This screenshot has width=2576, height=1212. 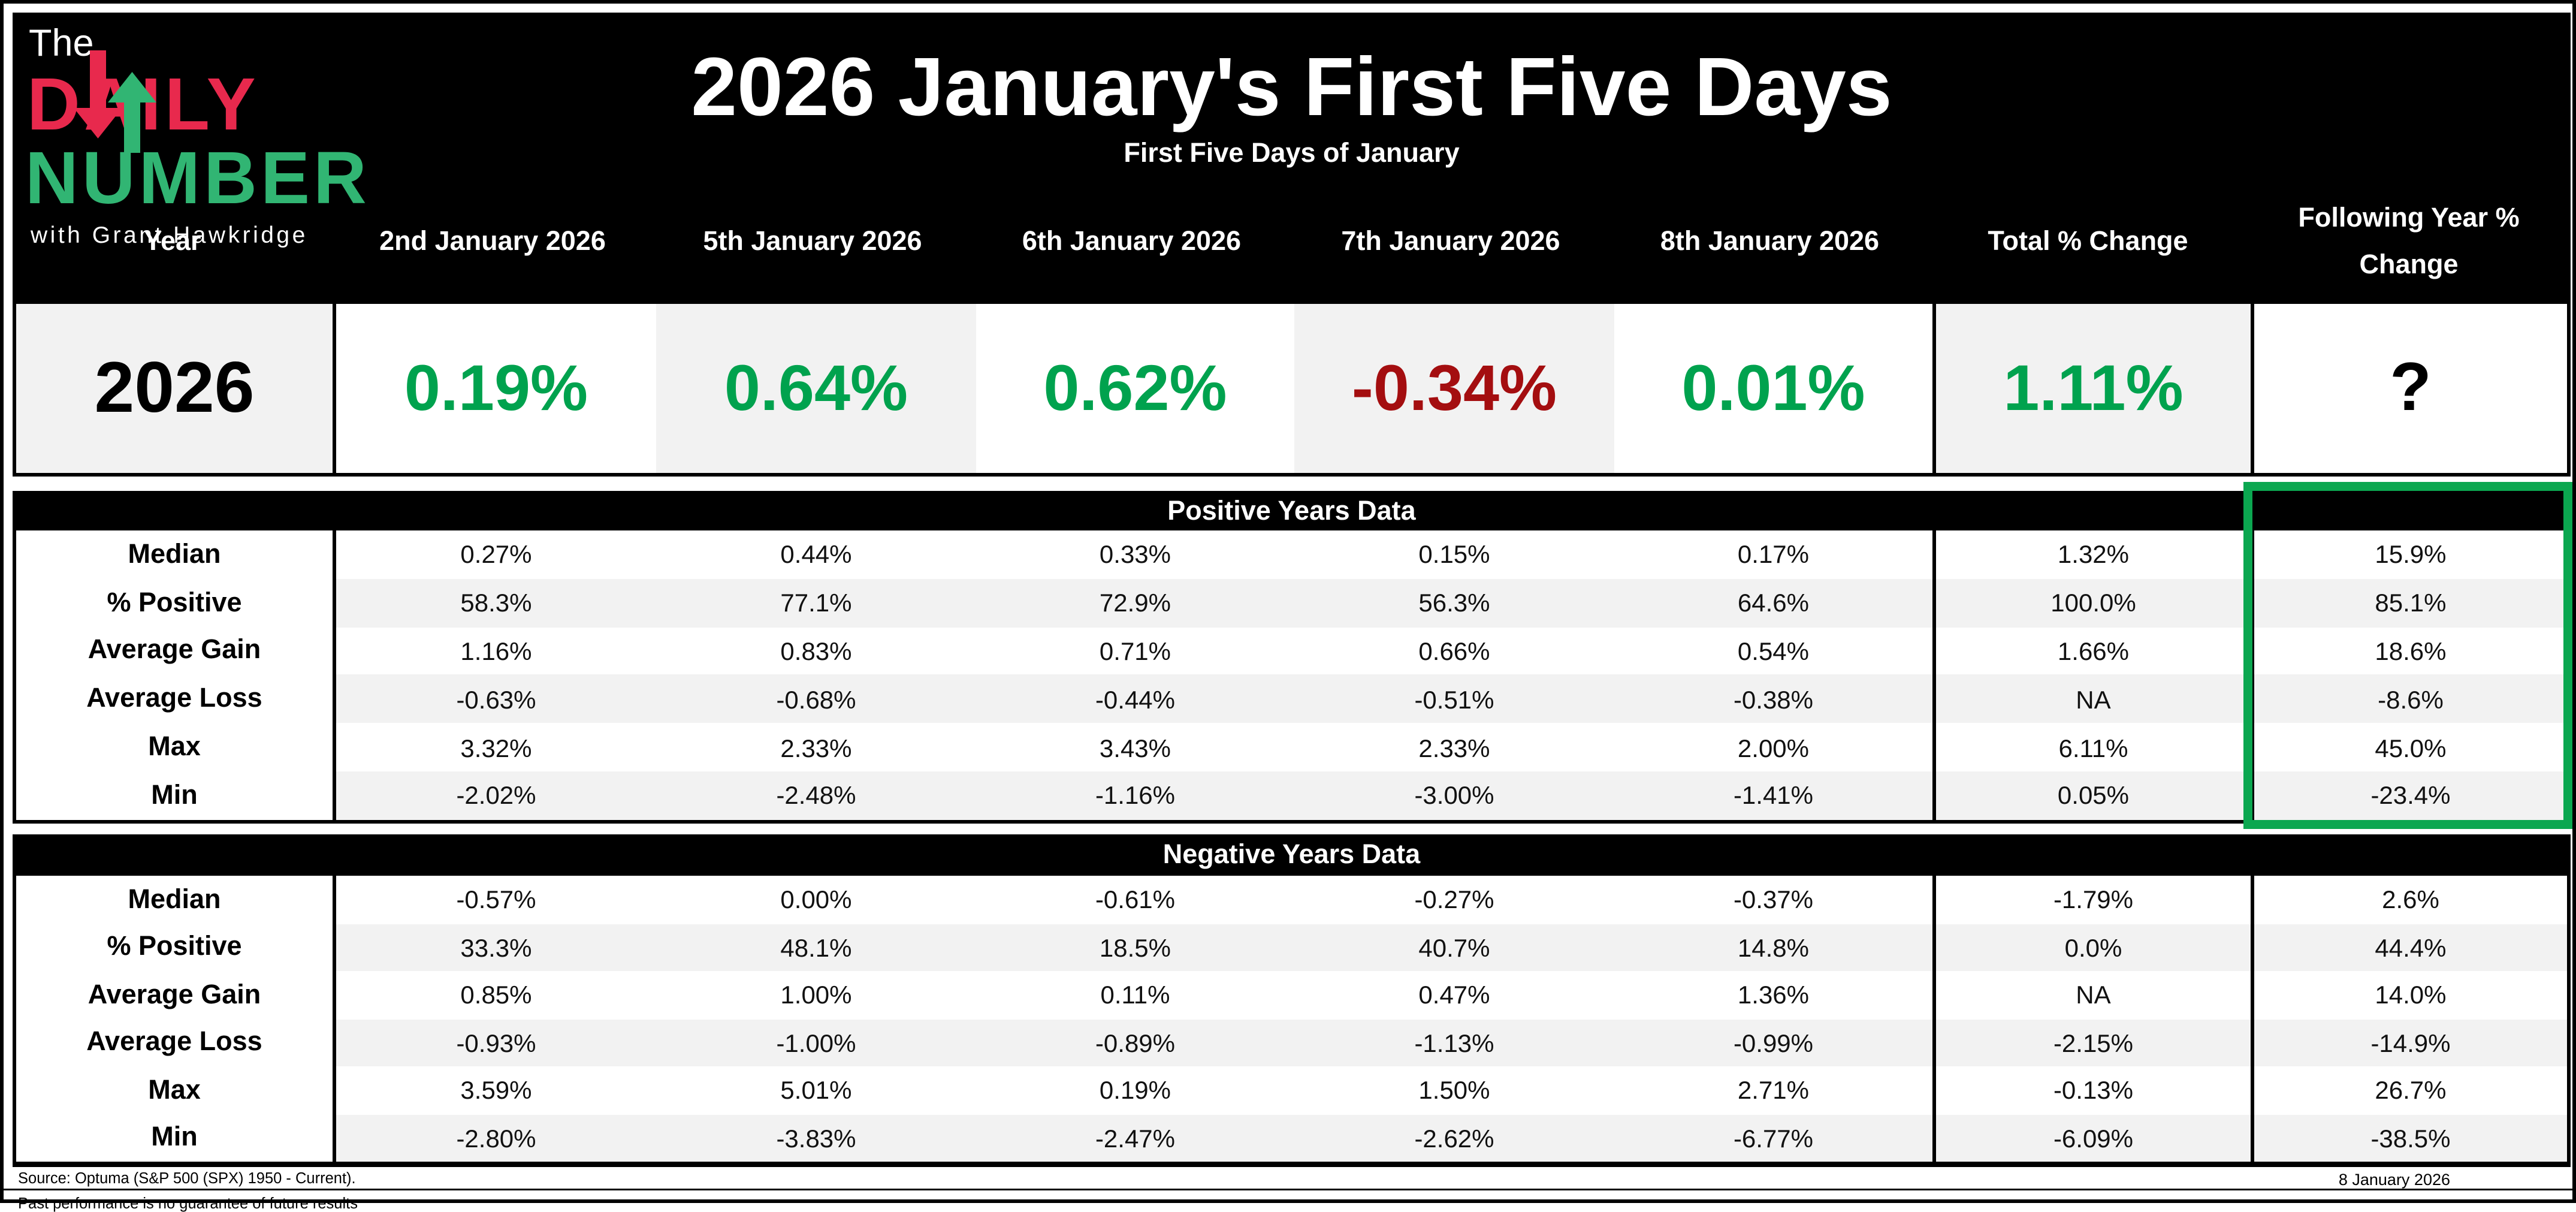 What do you see at coordinates (816, 1138) in the screenshot?
I see `cell-value: -3.83%` at bounding box center [816, 1138].